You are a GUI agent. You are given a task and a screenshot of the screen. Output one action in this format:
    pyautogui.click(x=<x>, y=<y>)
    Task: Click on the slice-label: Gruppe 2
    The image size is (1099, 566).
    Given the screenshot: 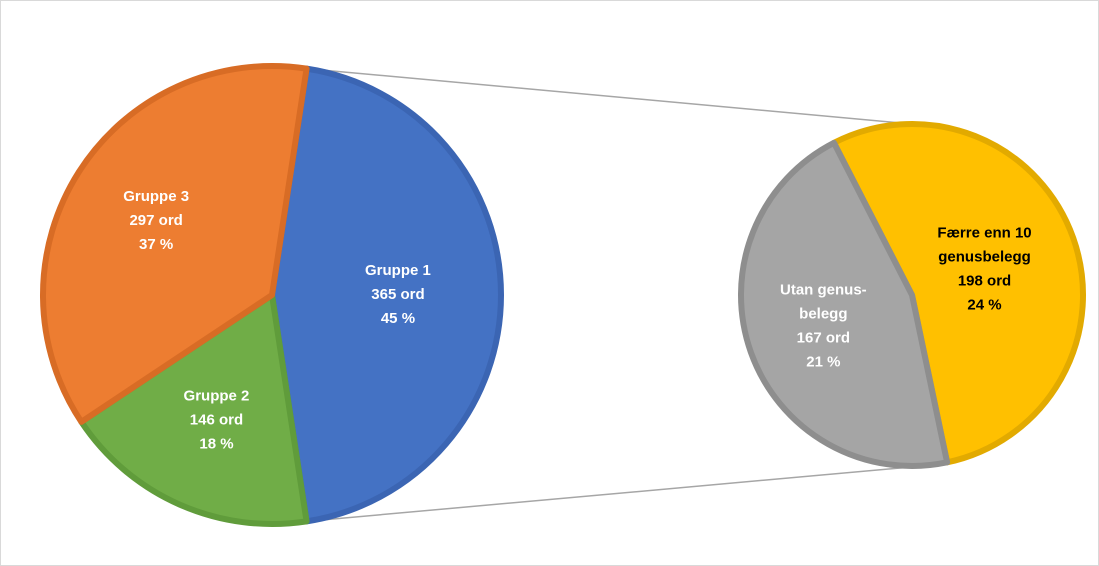 What is the action you would take?
    pyautogui.click(x=217, y=396)
    